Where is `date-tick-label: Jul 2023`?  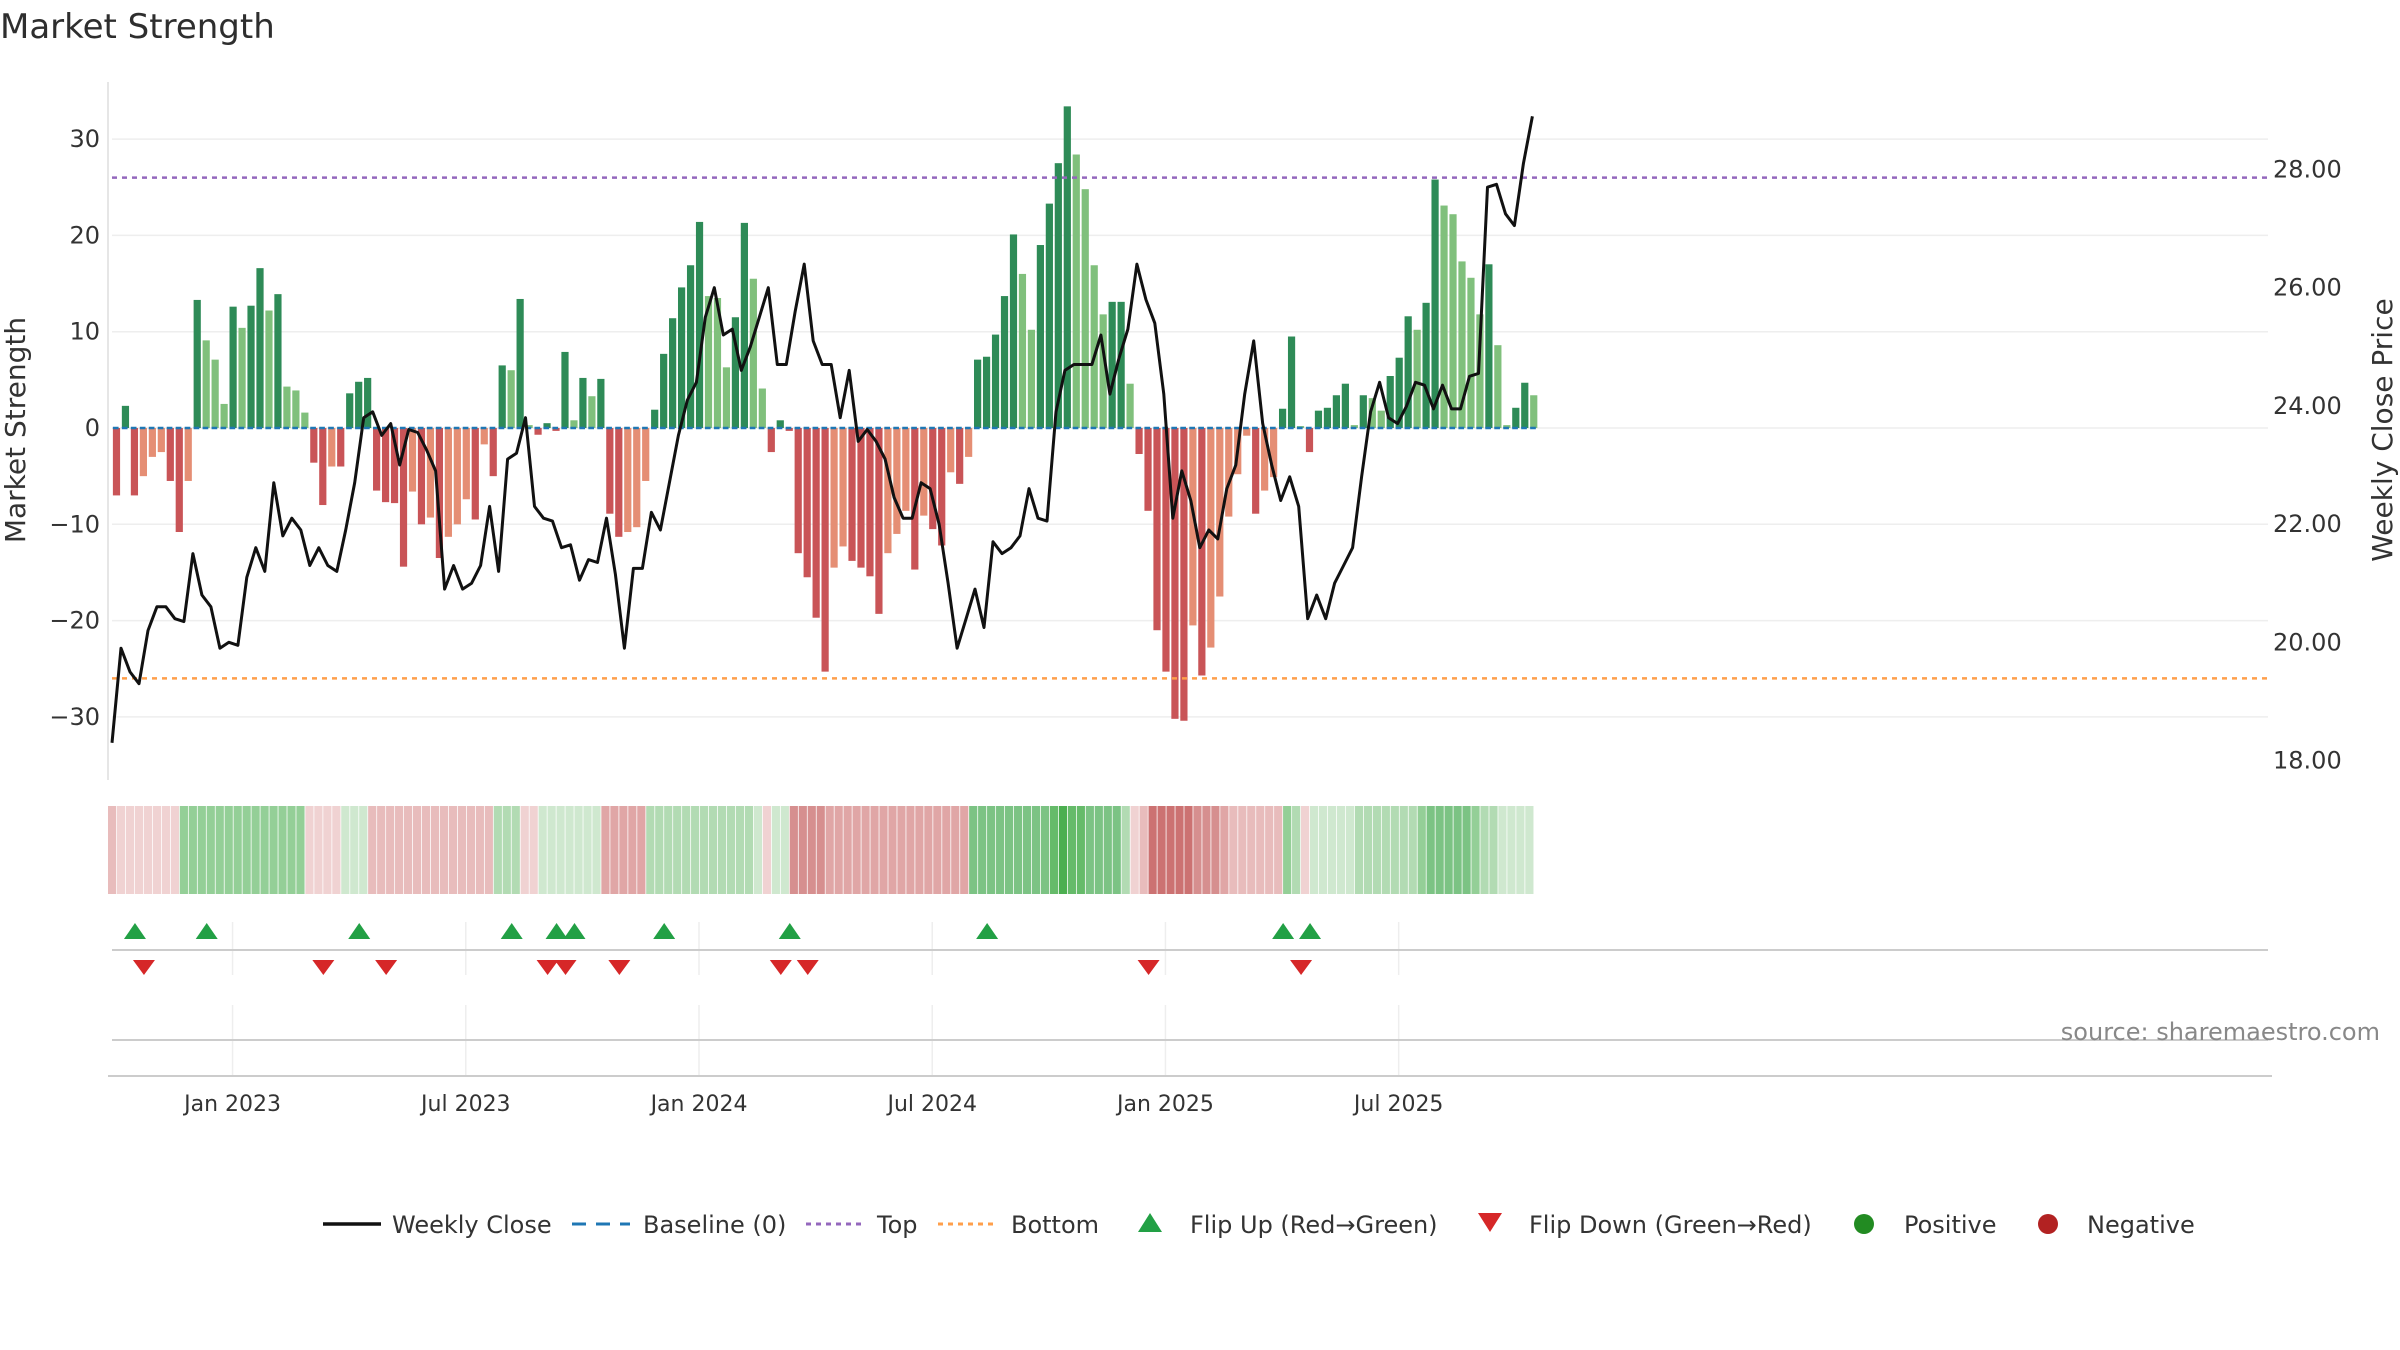
date-tick-label: Jul 2023 is located at coordinates (465, 1104).